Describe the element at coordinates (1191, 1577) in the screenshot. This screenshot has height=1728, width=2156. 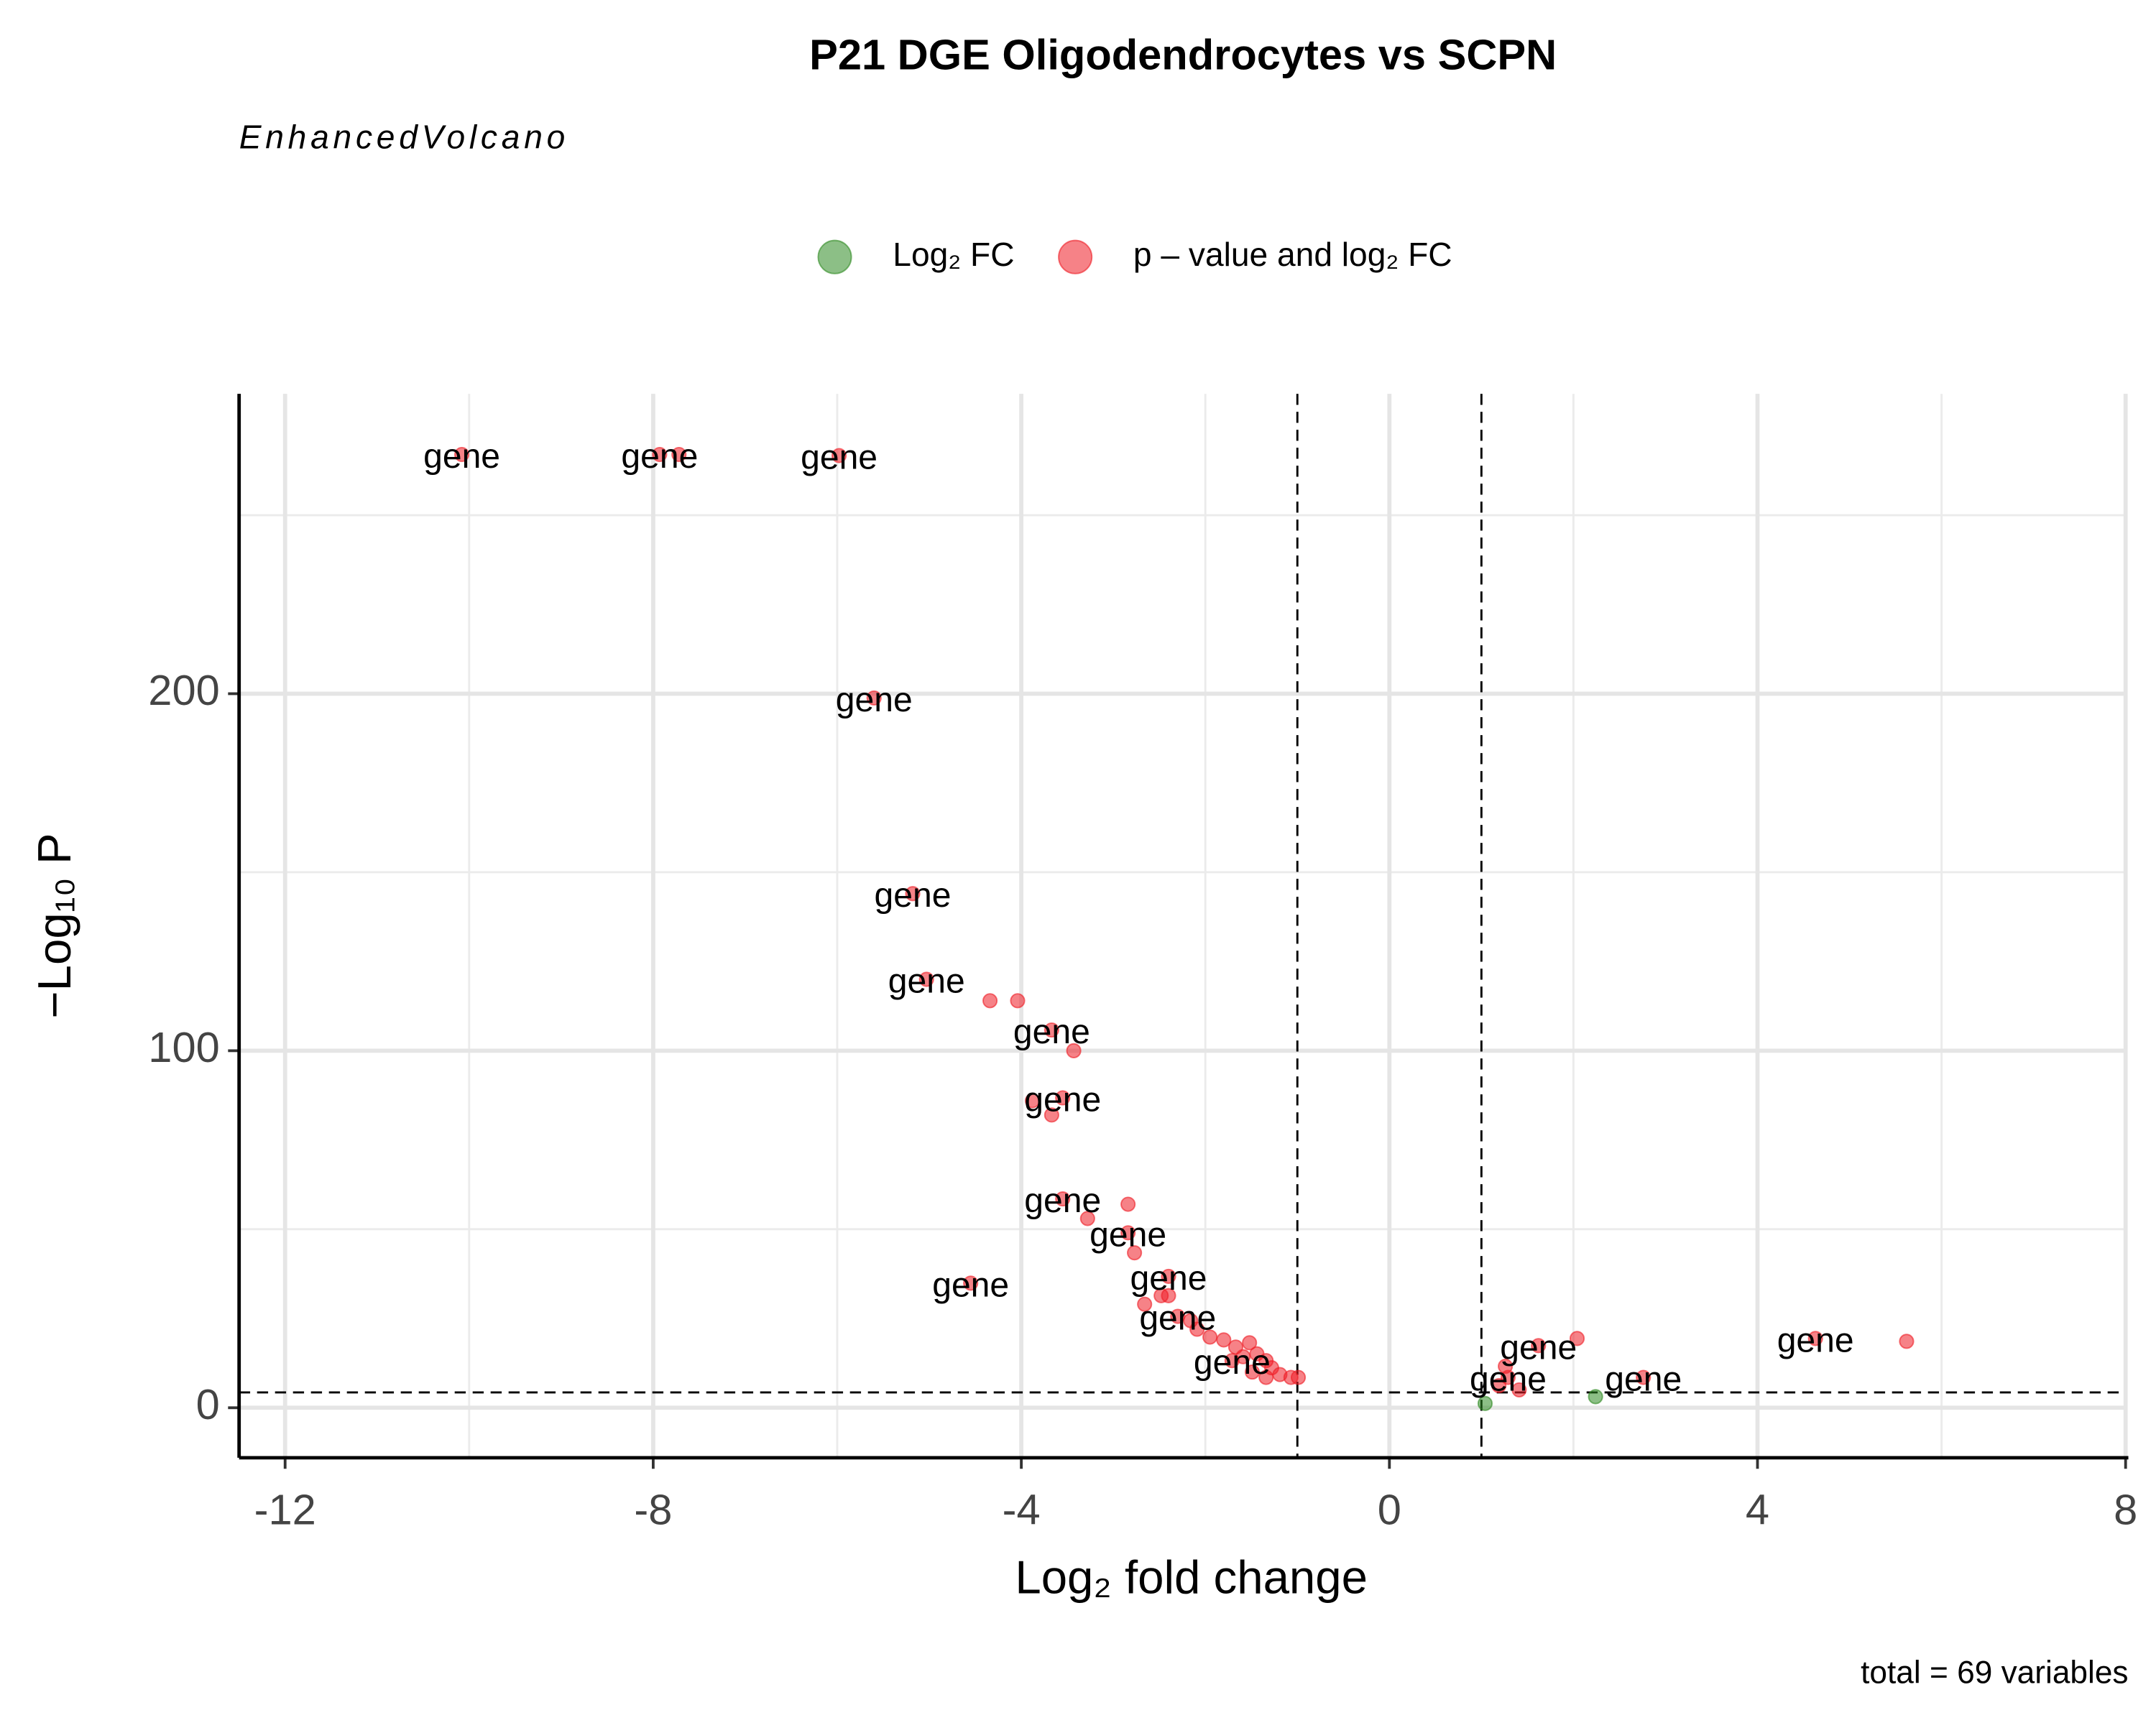
I see `x-axis-label: Log₂ fold change` at that location.